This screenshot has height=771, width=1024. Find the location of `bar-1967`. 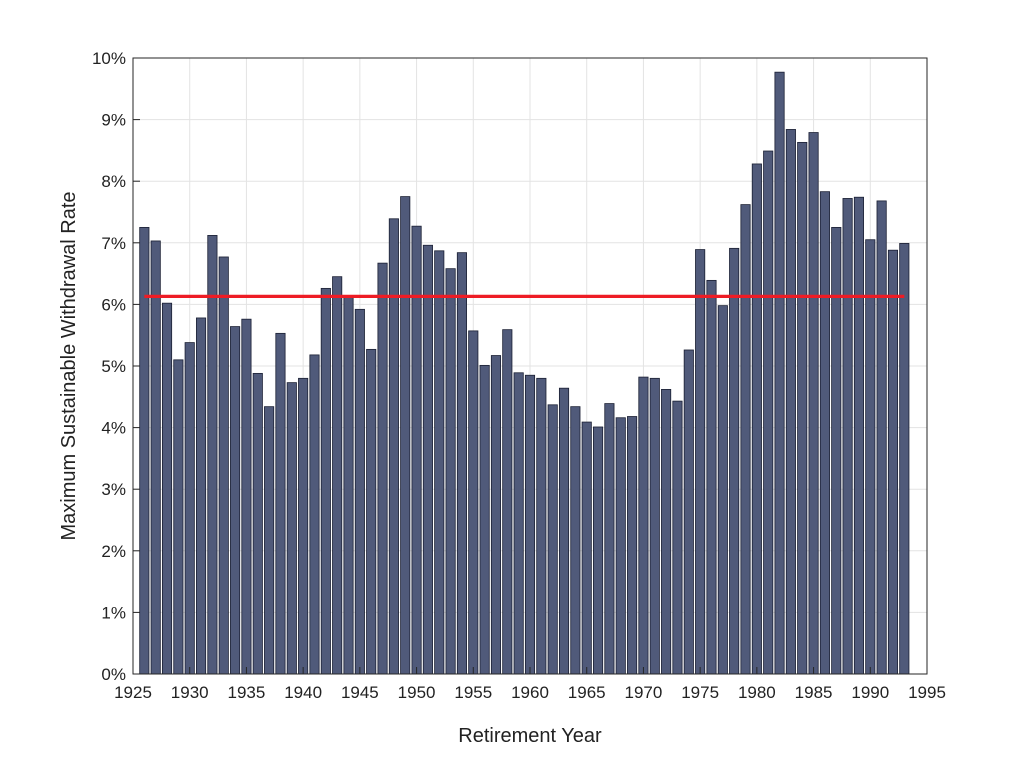

bar-1967 is located at coordinates (609, 539).